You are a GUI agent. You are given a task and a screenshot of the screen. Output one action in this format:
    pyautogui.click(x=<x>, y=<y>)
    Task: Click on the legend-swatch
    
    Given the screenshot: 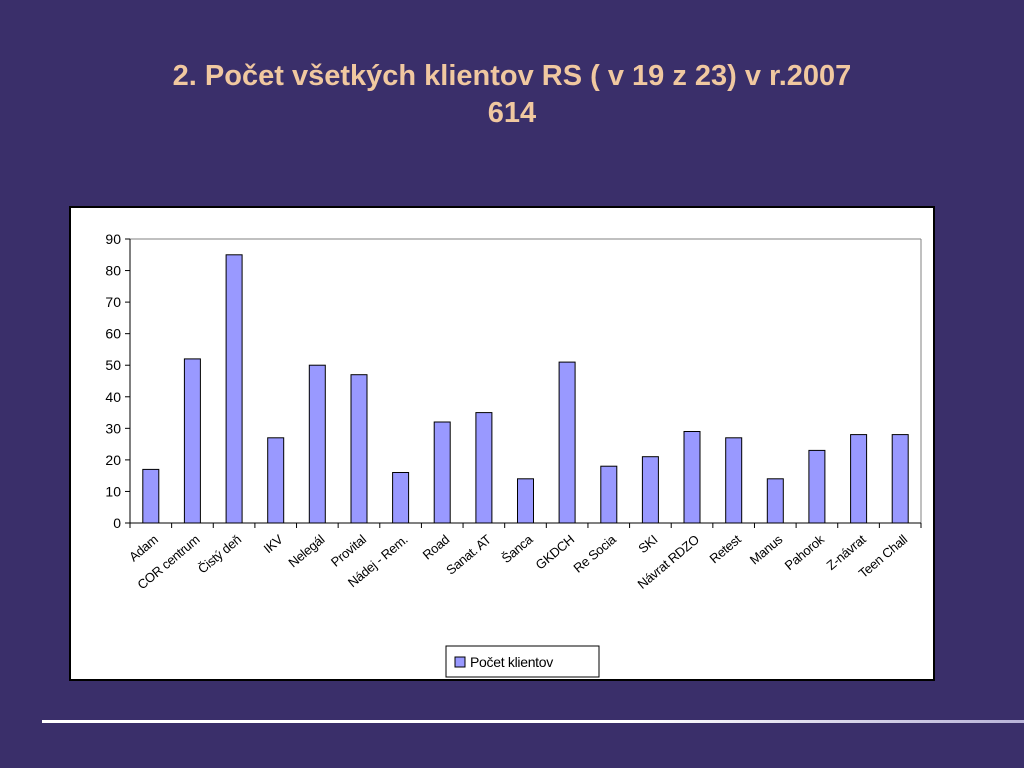 What is the action you would take?
    pyautogui.click(x=460, y=662)
    